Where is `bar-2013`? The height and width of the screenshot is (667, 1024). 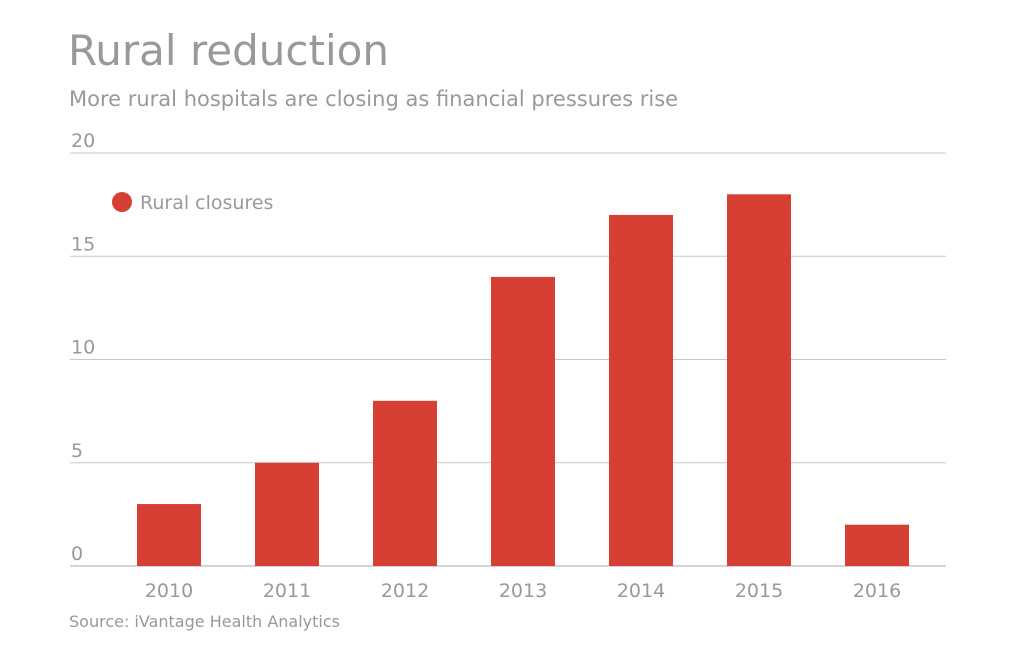 bar-2013 is located at coordinates (523, 421).